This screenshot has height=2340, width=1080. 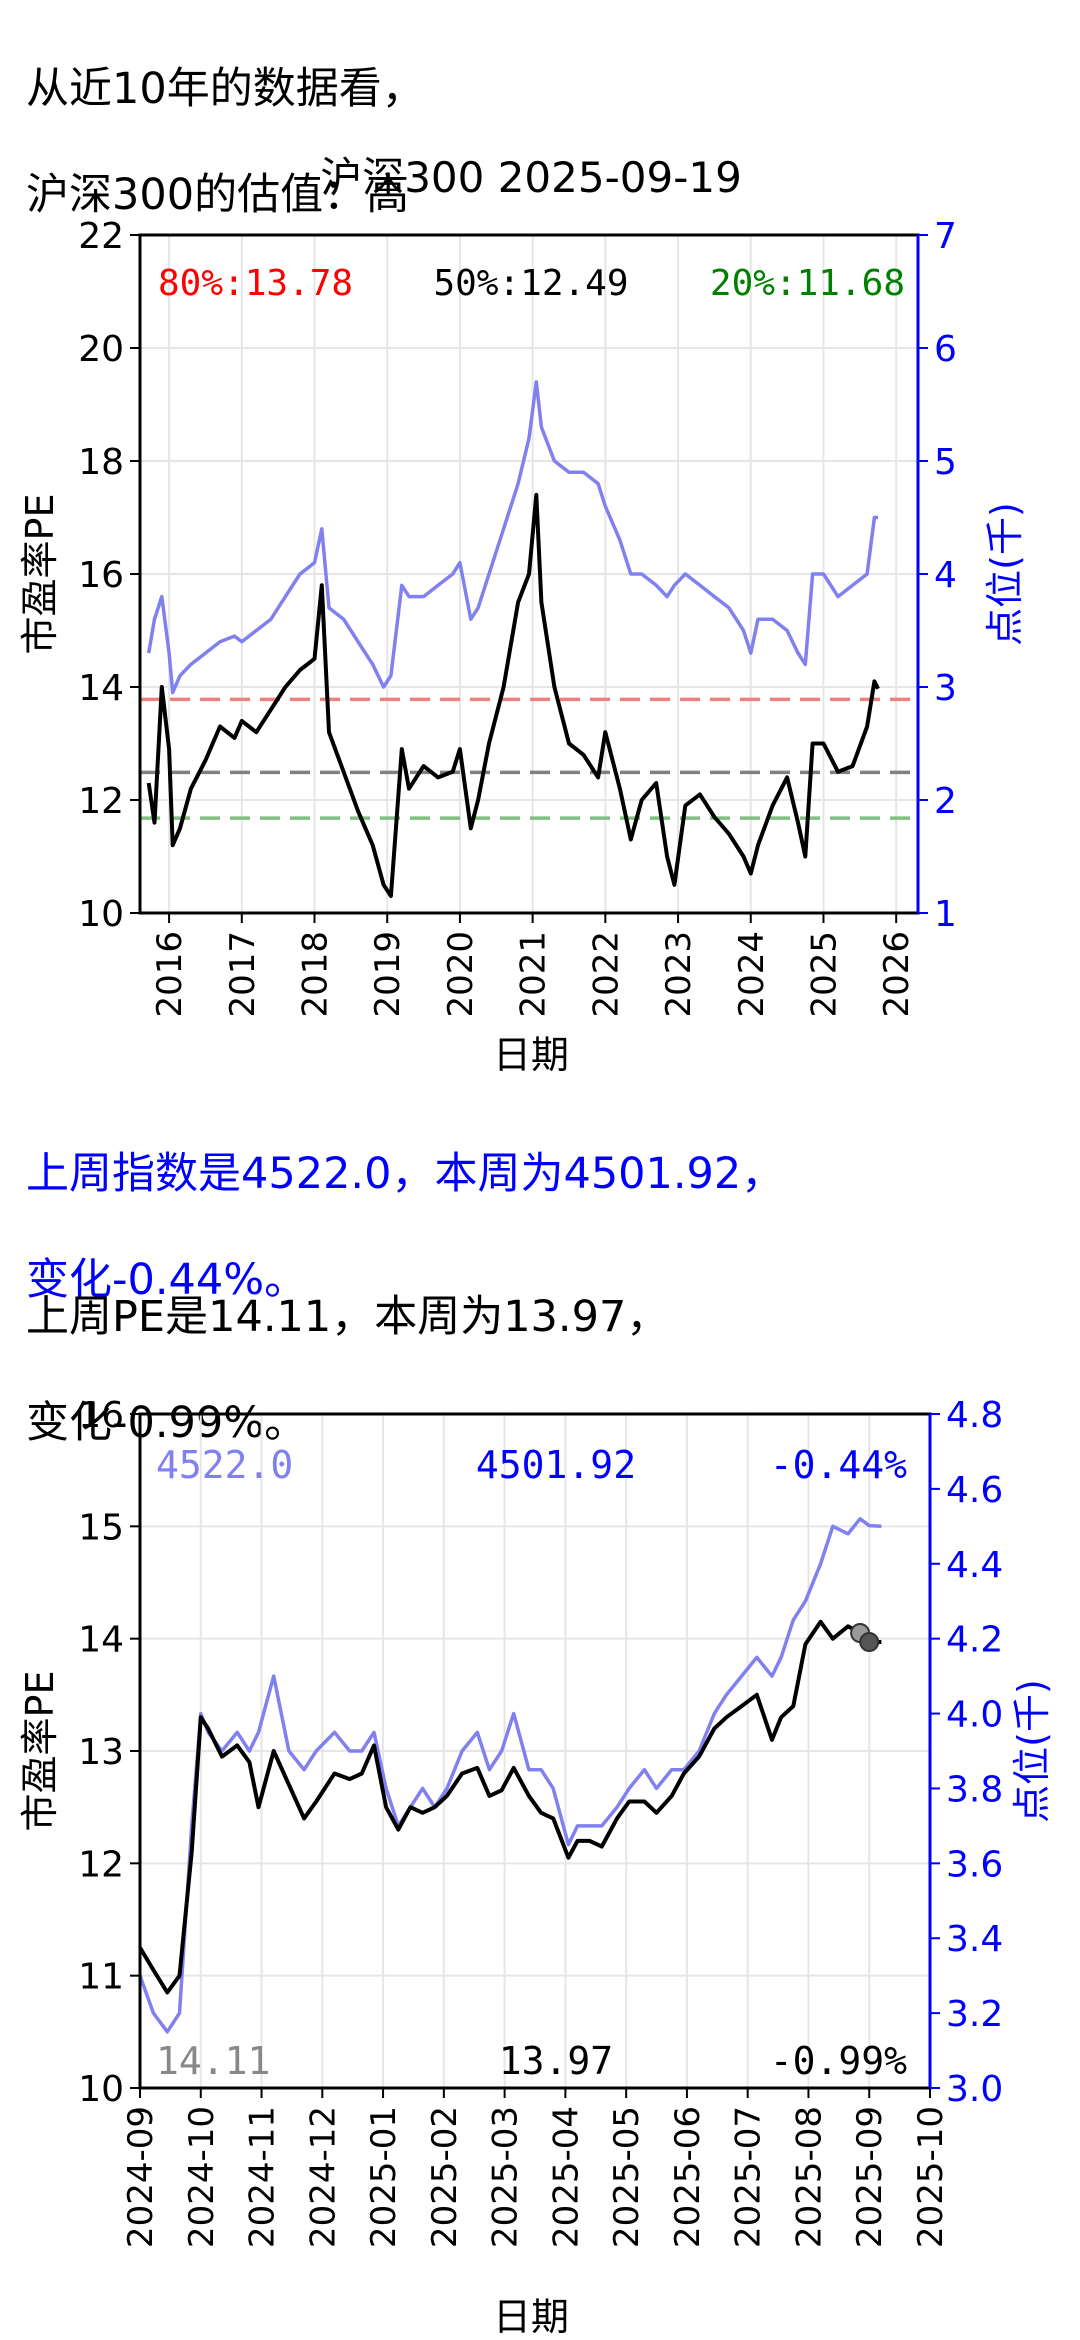 I want to click on y-right-tick-label: 7, so click(x=945, y=236).